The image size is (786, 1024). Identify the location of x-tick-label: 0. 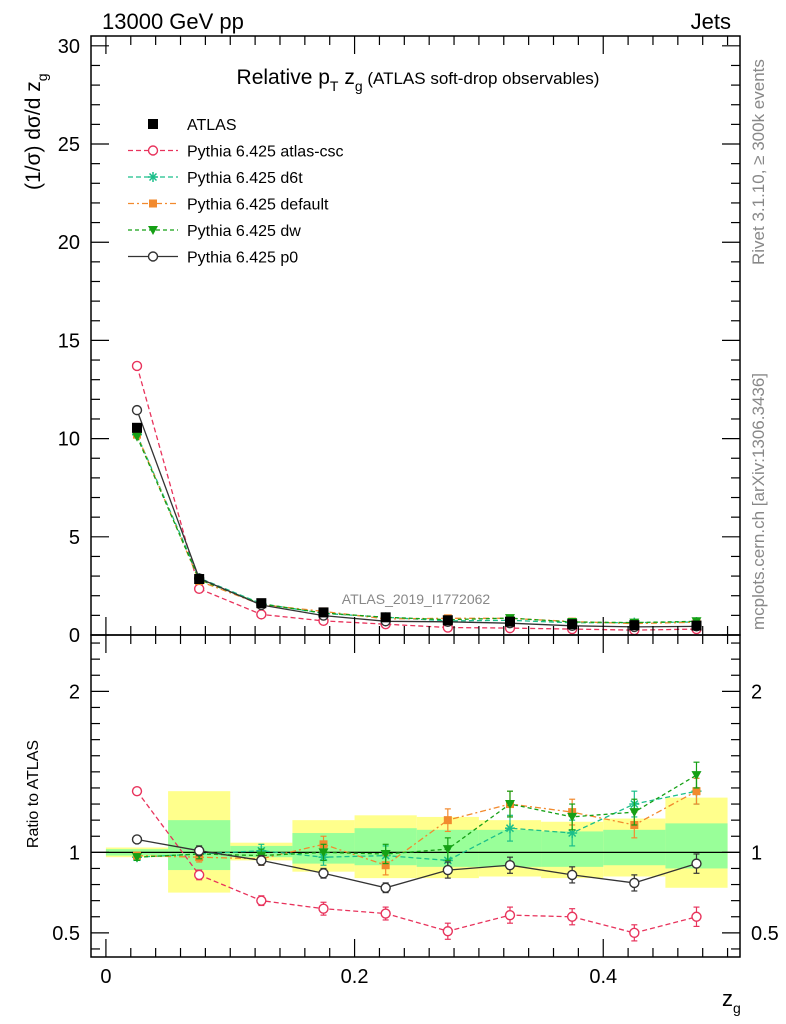
(105, 977).